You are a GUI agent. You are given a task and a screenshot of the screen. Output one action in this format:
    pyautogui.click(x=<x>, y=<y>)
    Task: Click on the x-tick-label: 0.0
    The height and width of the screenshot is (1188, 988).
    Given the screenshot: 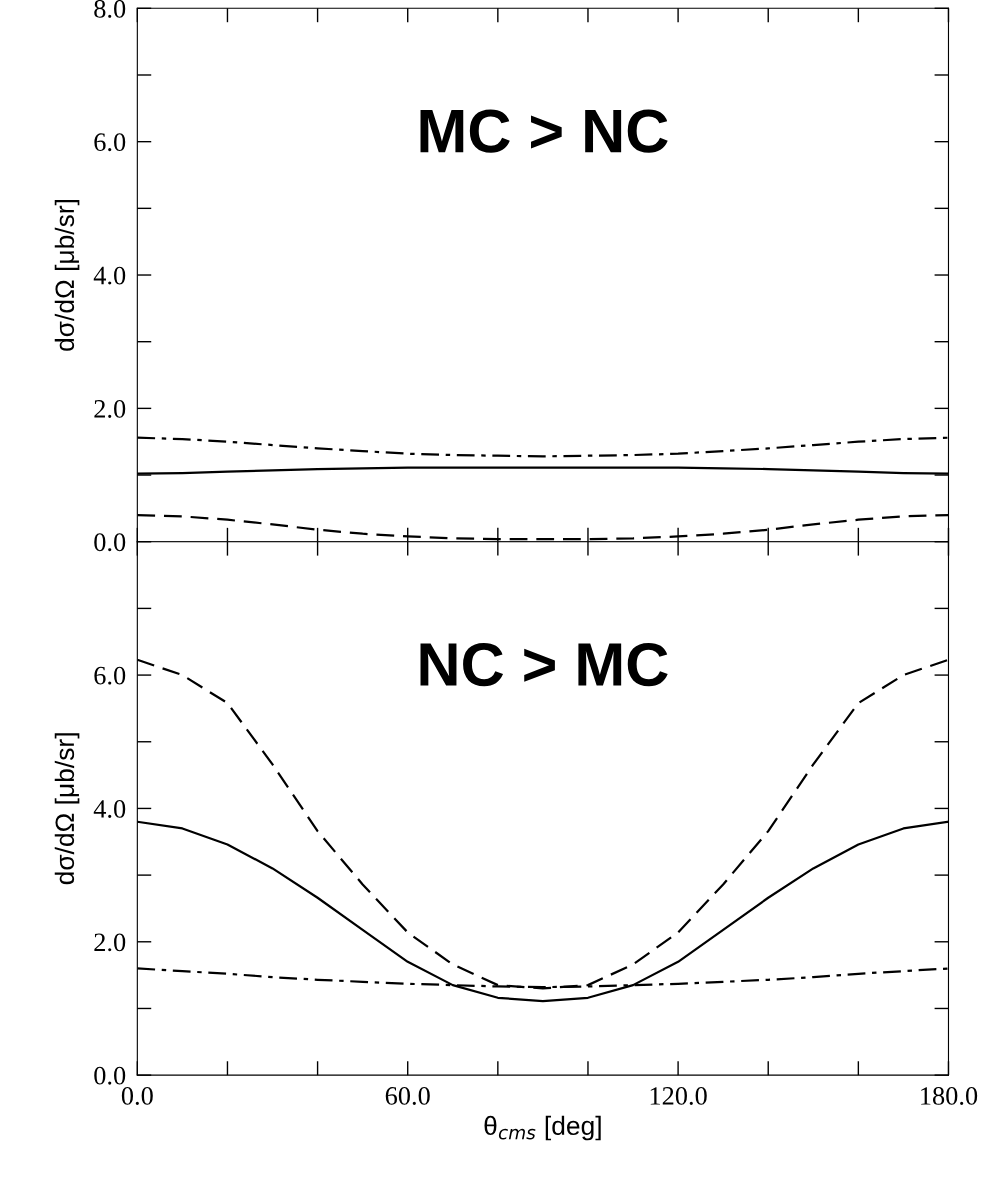 What is the action you would take?
    pyautogui.click(x=137, y=1096)
    